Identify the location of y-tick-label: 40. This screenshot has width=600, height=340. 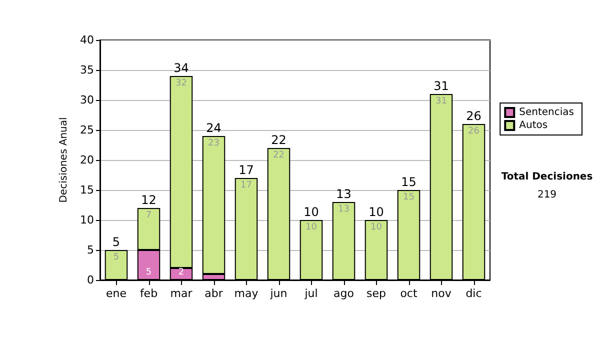
(87, 40).